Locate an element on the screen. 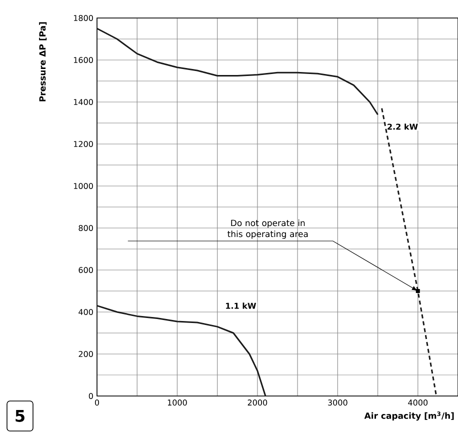  y-tick-label: 1200 is located at coordinates (83, 144).